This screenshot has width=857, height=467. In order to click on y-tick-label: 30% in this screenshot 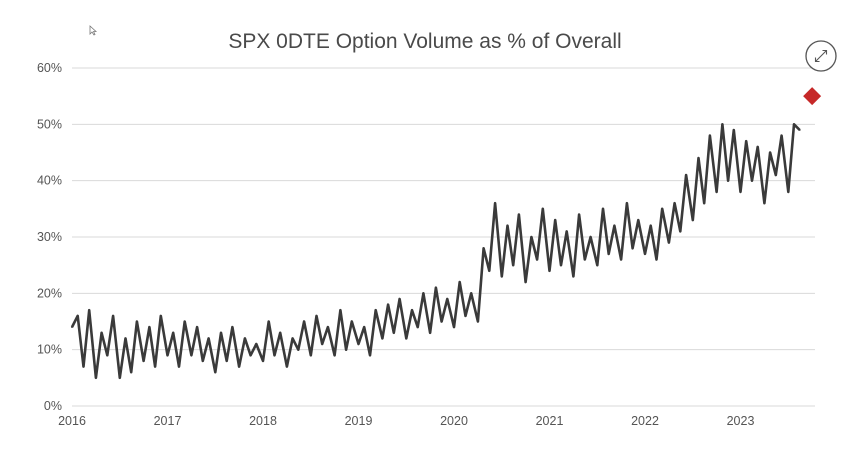, I will do `click(49, 237)`.